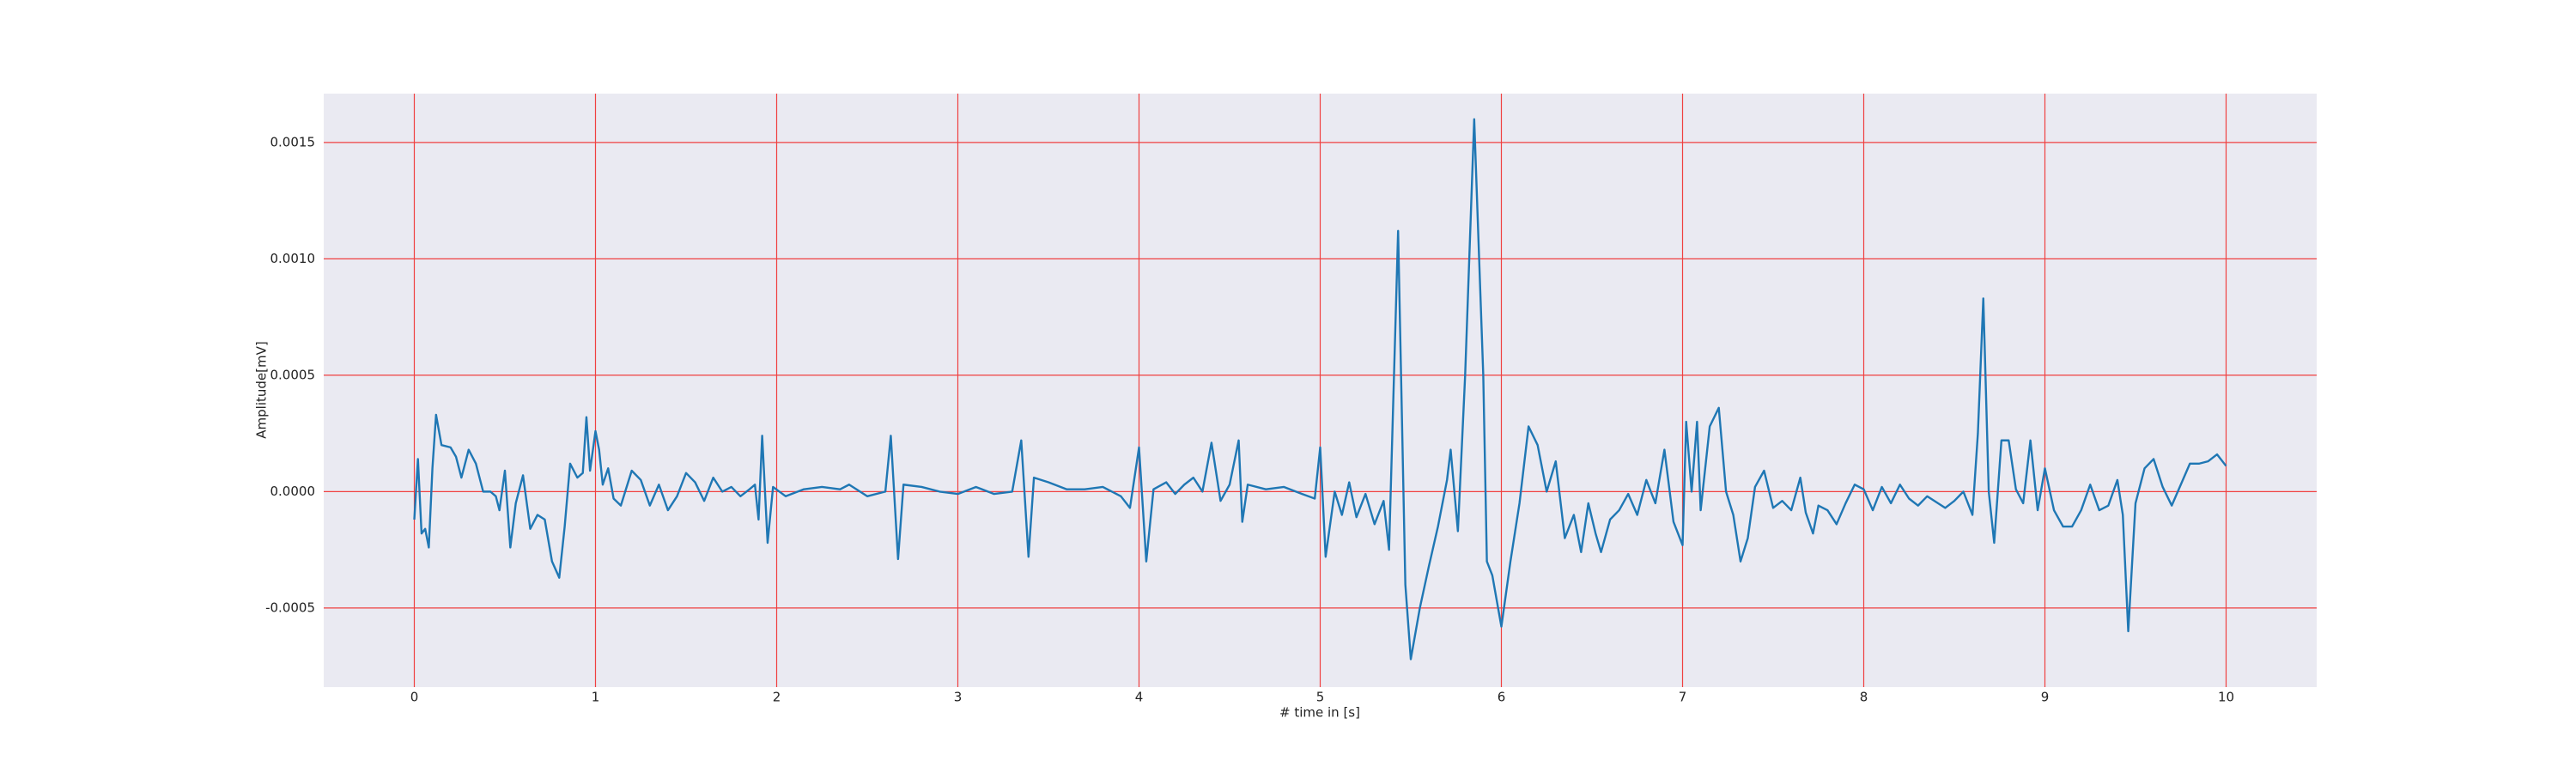  Describe the element at coordinates (1683, 697) in the screenshot. I see `x-tick-label: 7` at that location.